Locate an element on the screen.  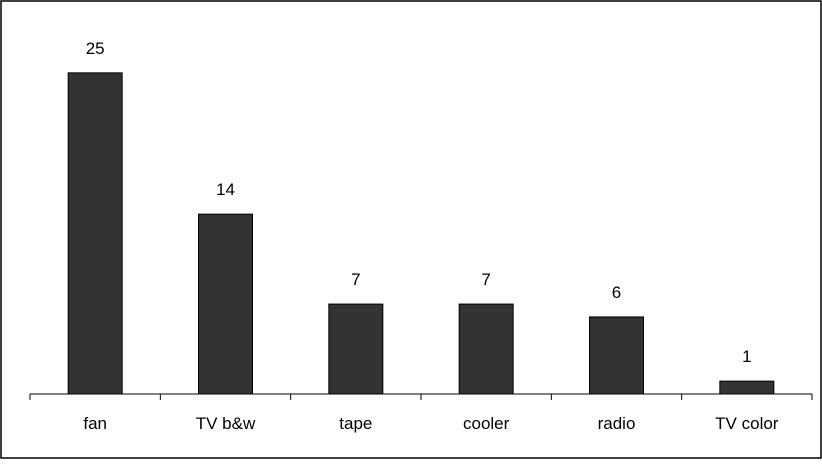
category-label: TV color is located at coordinates (747, 423).